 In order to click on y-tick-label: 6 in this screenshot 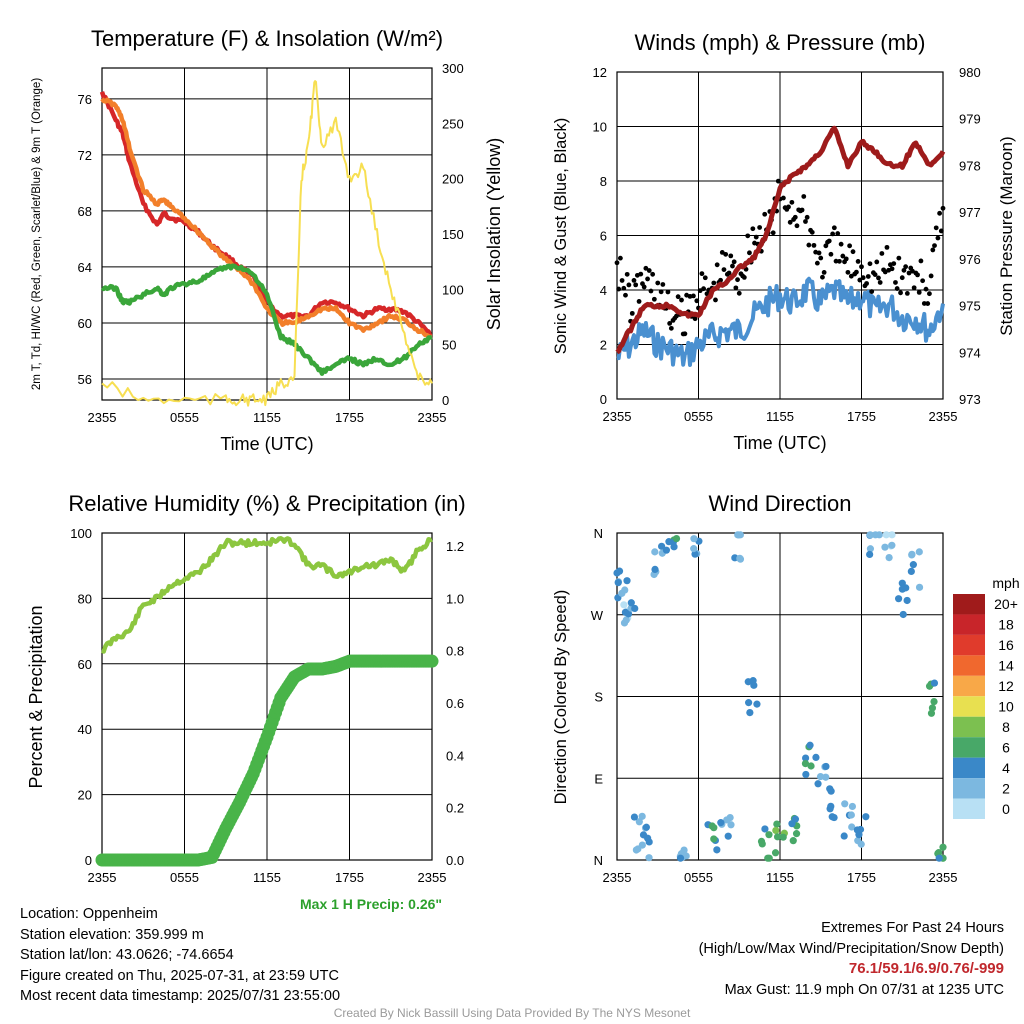, I will do `click(603, 236)`.